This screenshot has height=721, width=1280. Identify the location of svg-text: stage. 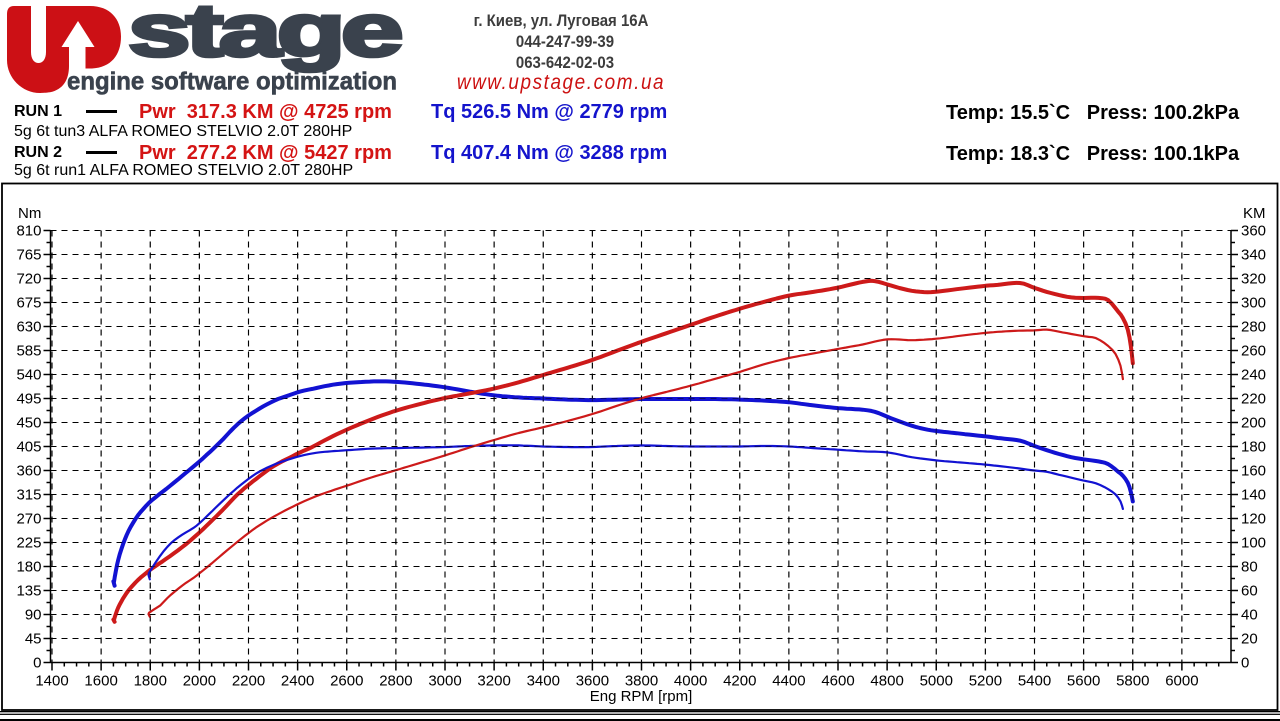
(264, 36).